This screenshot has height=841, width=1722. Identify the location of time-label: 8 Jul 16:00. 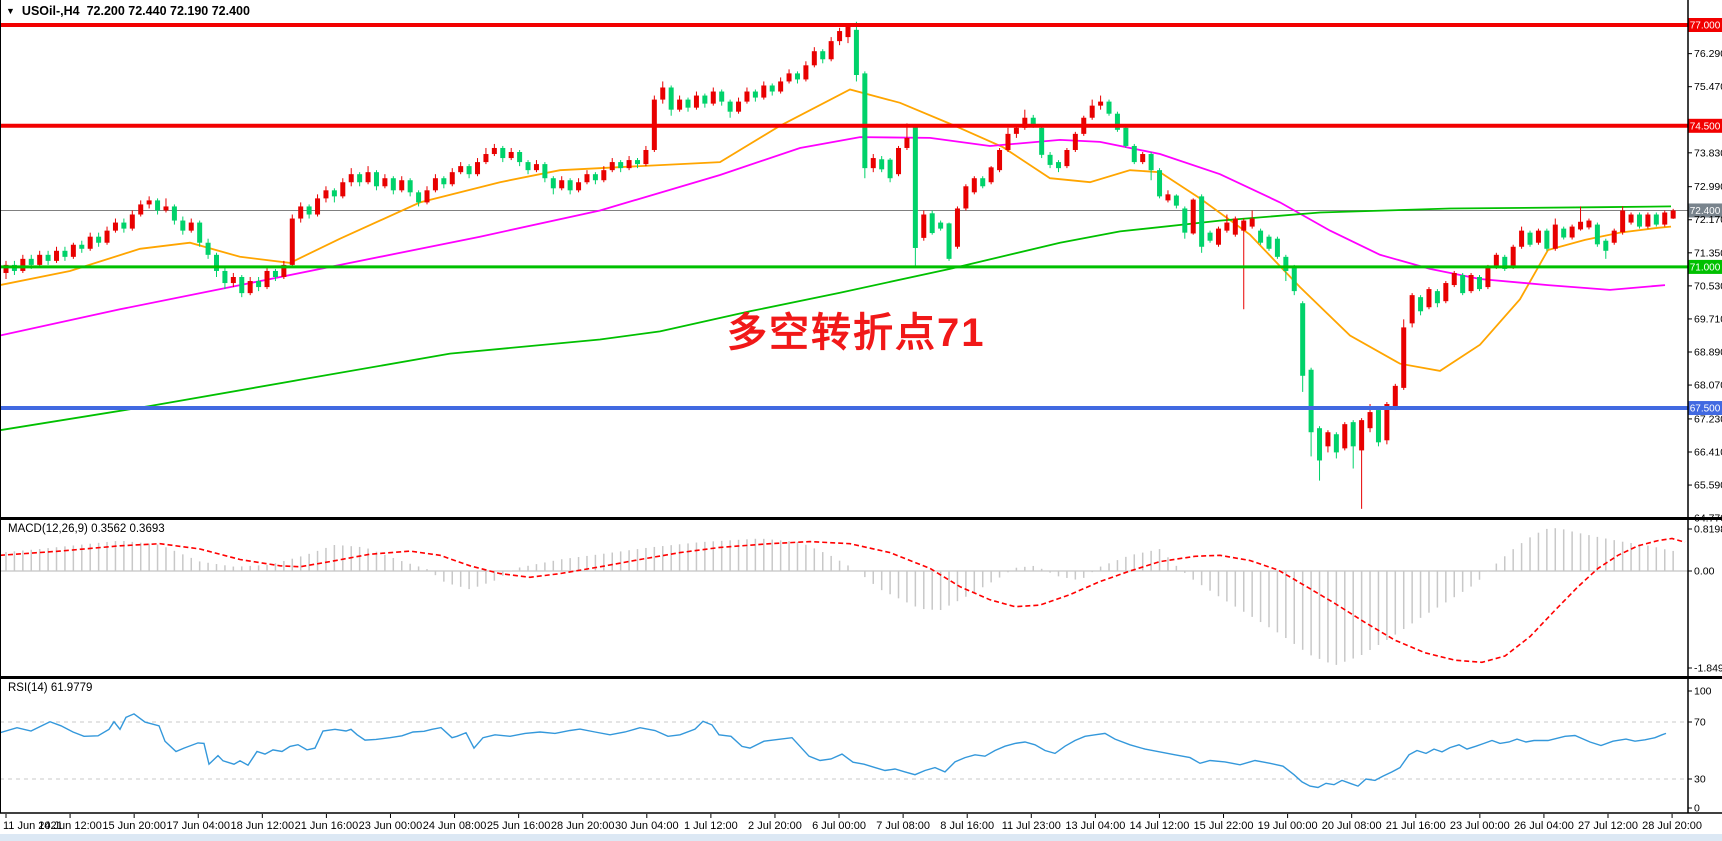
(967, 826).